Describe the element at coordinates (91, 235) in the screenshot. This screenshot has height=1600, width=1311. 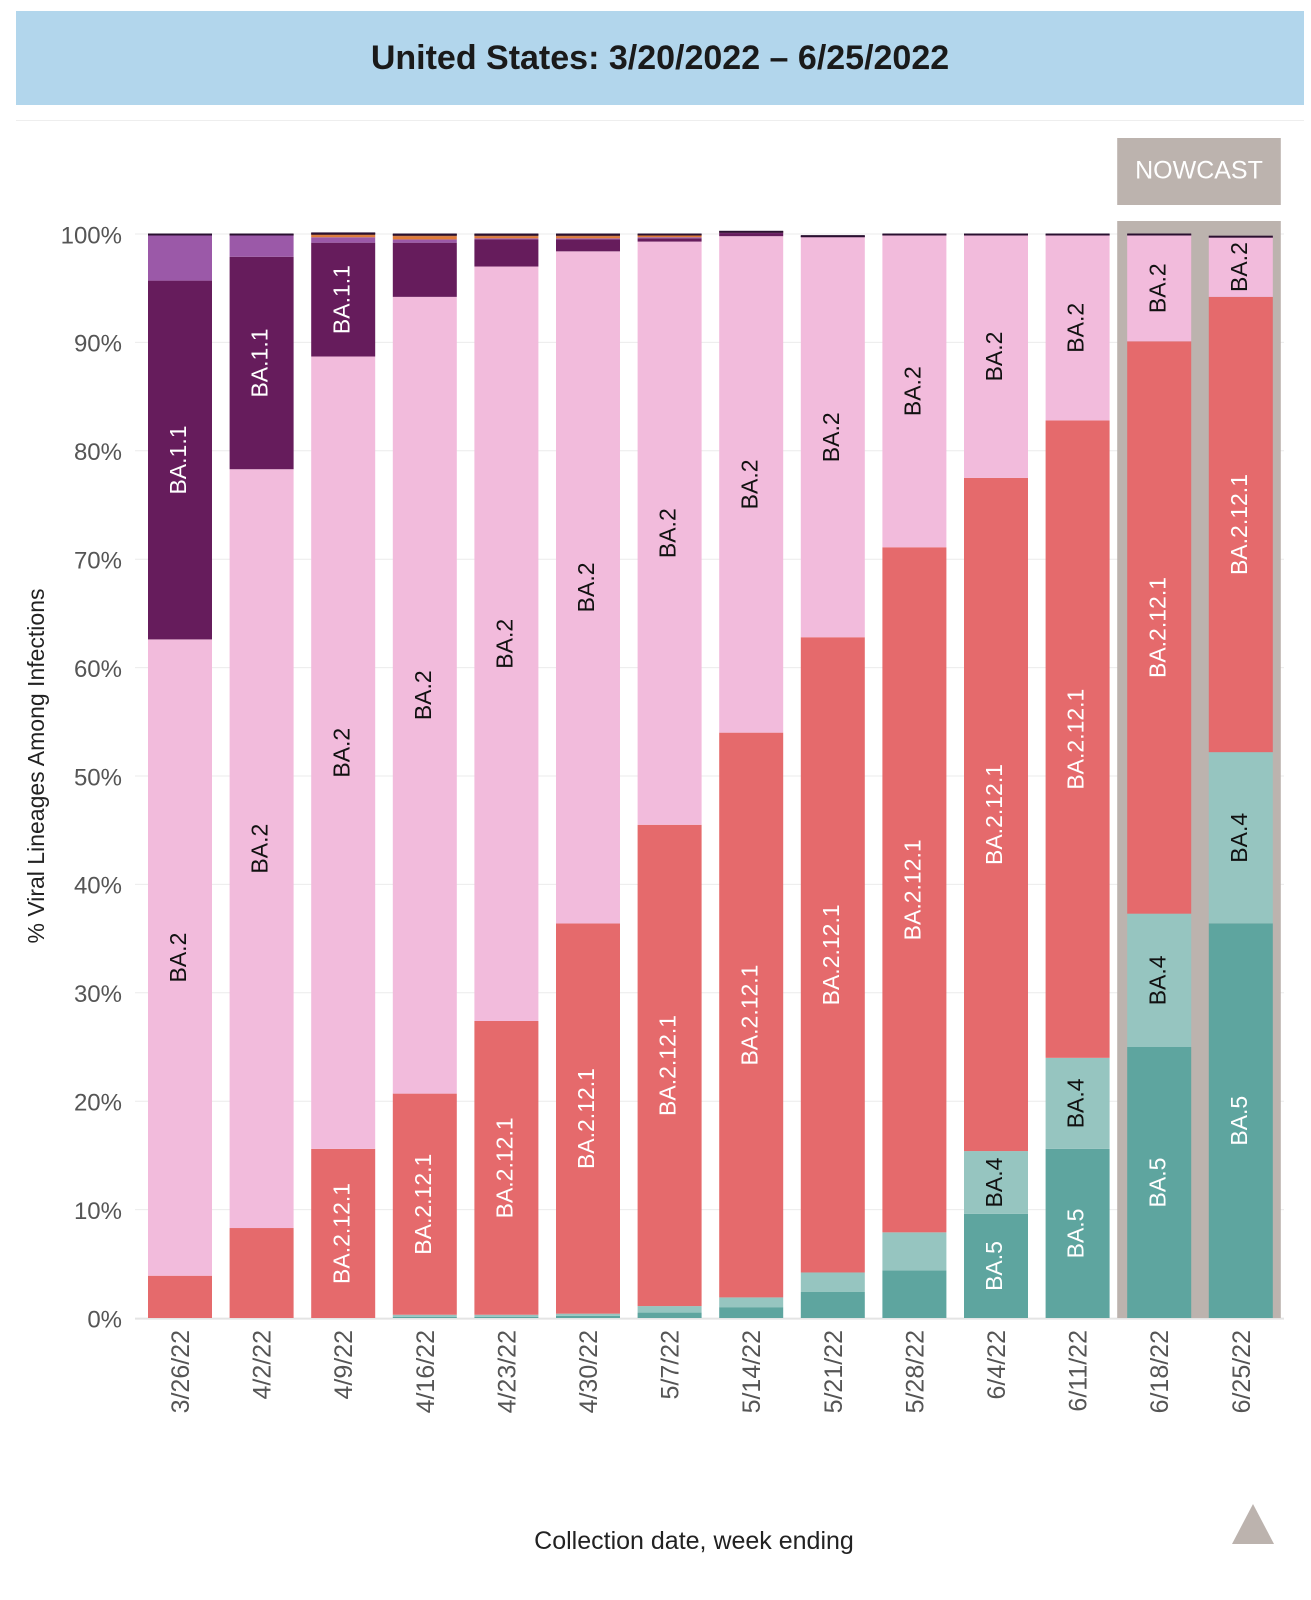
I see `y-tick-label: 100%` at that location.